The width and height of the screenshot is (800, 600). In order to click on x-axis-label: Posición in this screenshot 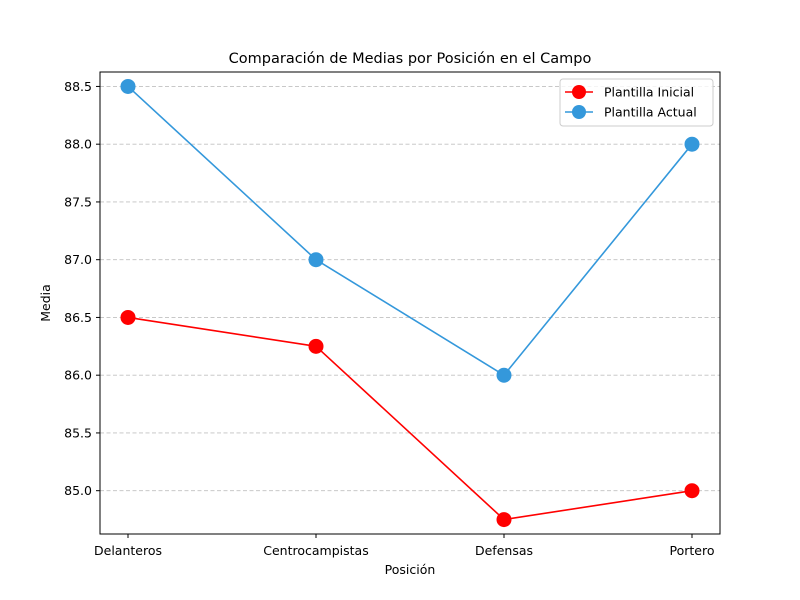, I will do `click(410, 569)`.